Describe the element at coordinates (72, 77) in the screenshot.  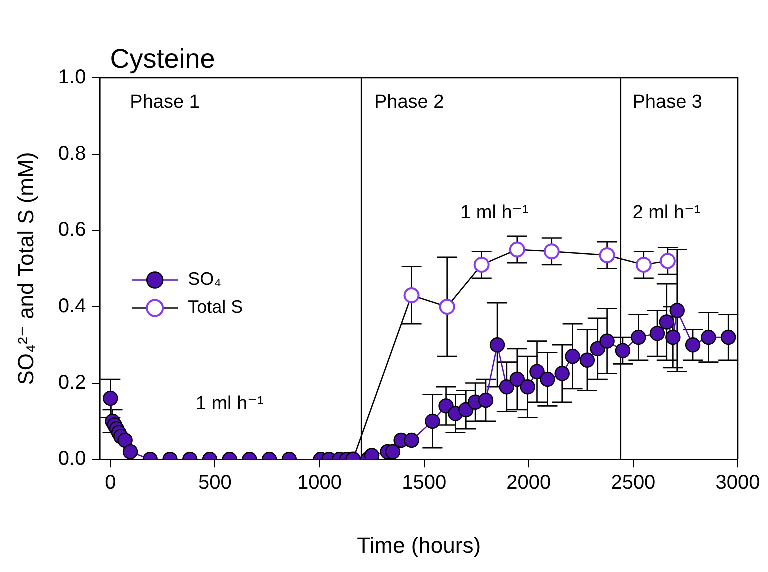
I see `y-tick-label: 1.0` at that location.